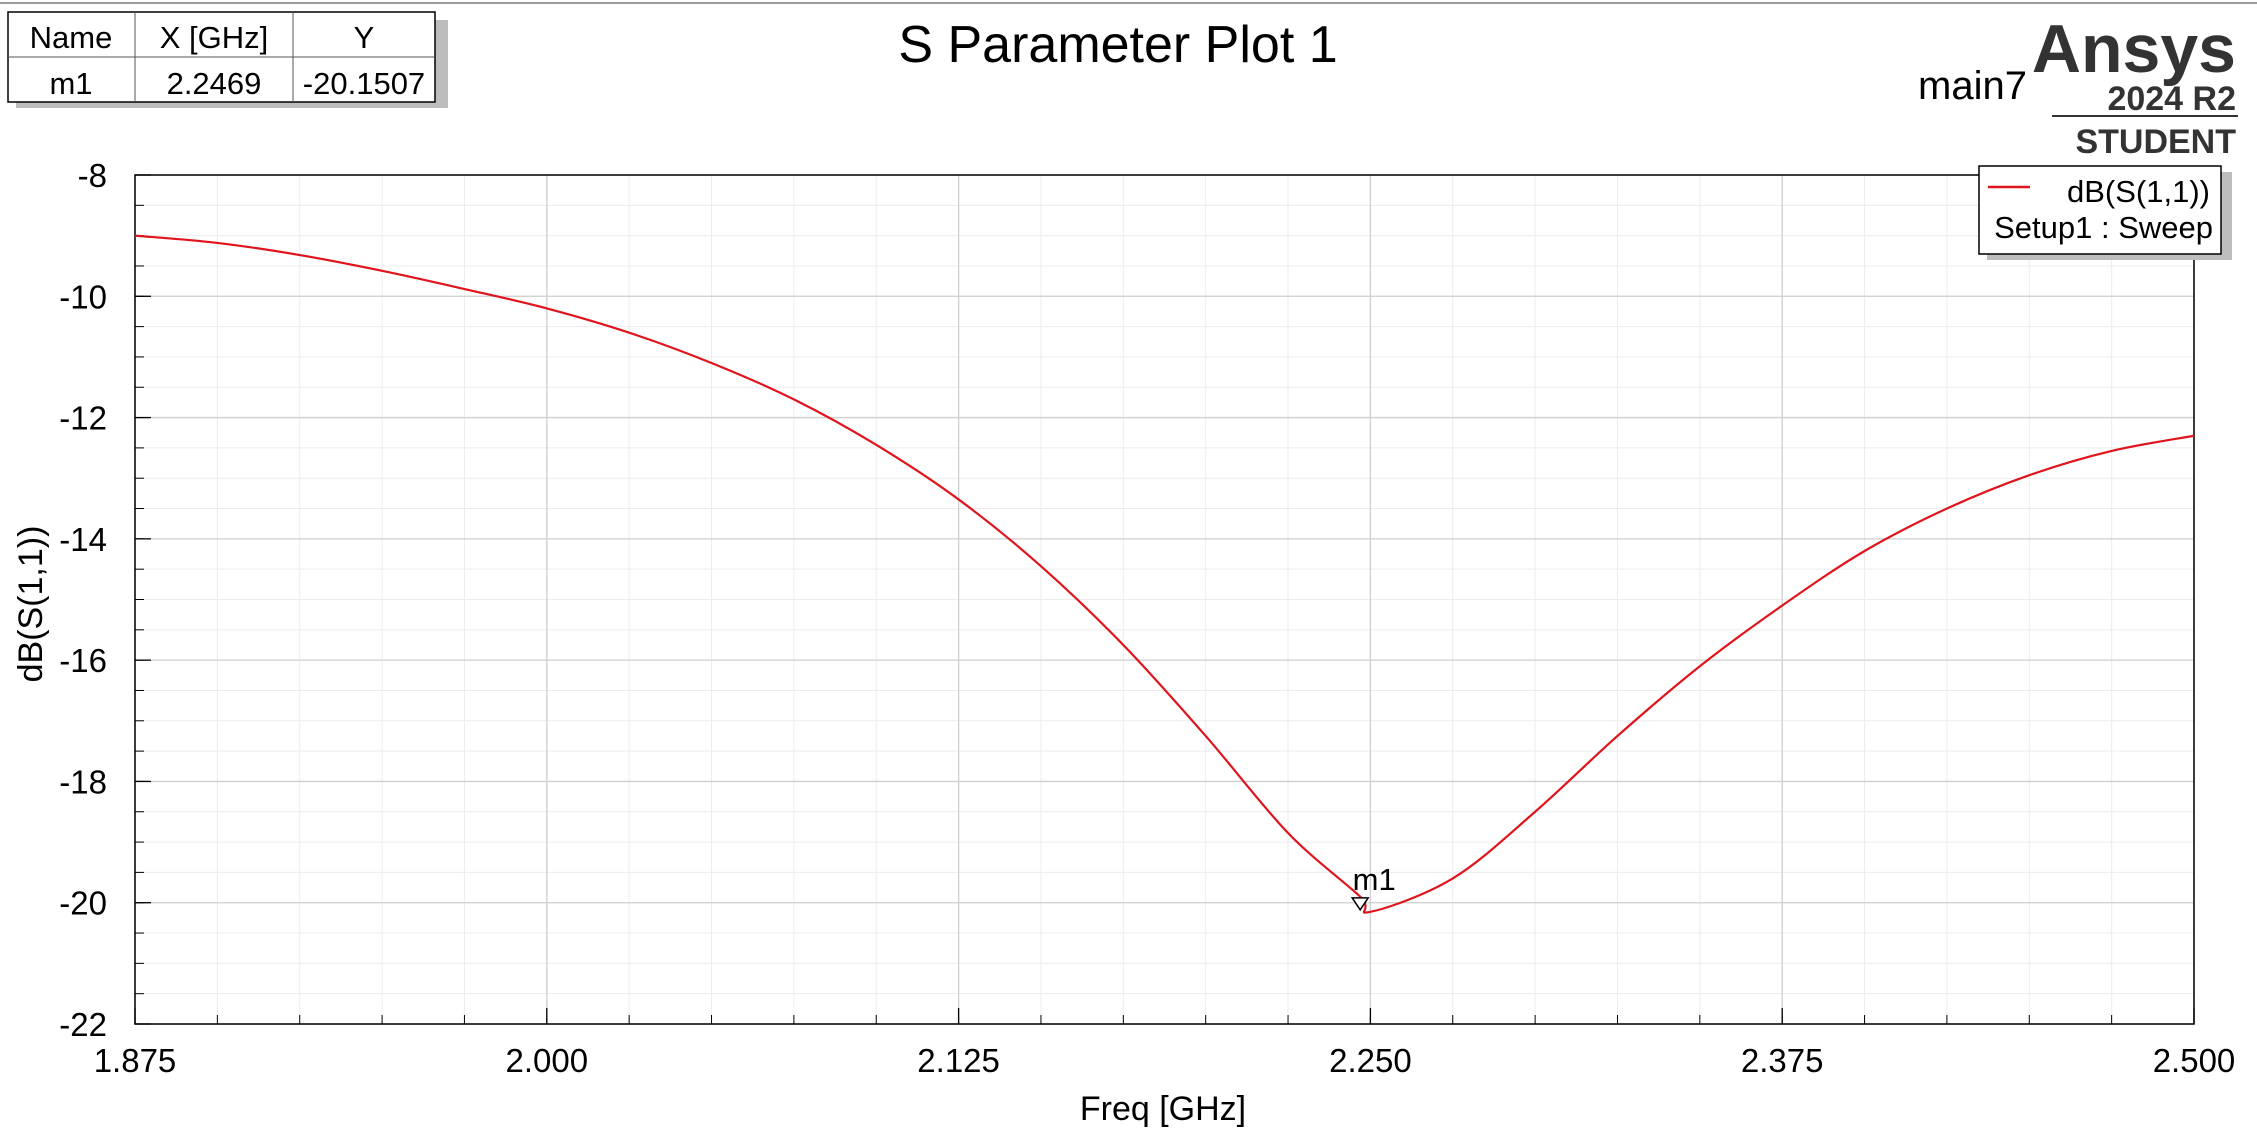 The image size is (2257, 1128). What do you see at coordinates (83, 1024) in the screenshot?
I see `y-tick-label: -22` at bounding box center [83, 1024].